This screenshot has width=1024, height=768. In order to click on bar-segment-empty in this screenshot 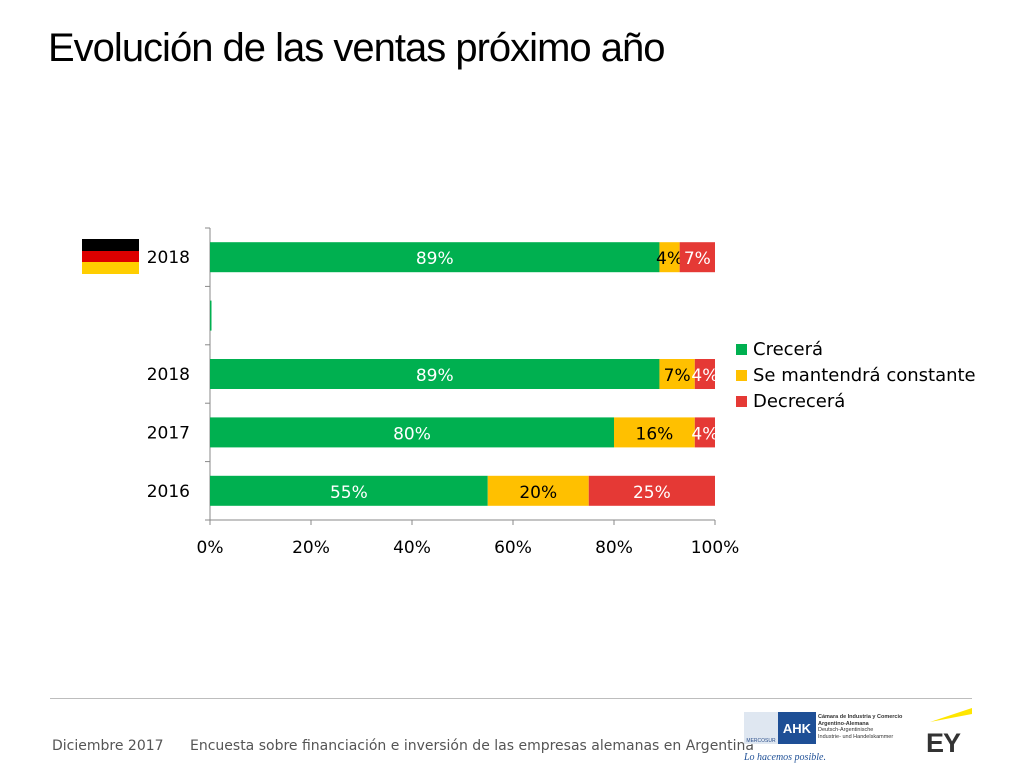, I will do `click(211, 315)`.